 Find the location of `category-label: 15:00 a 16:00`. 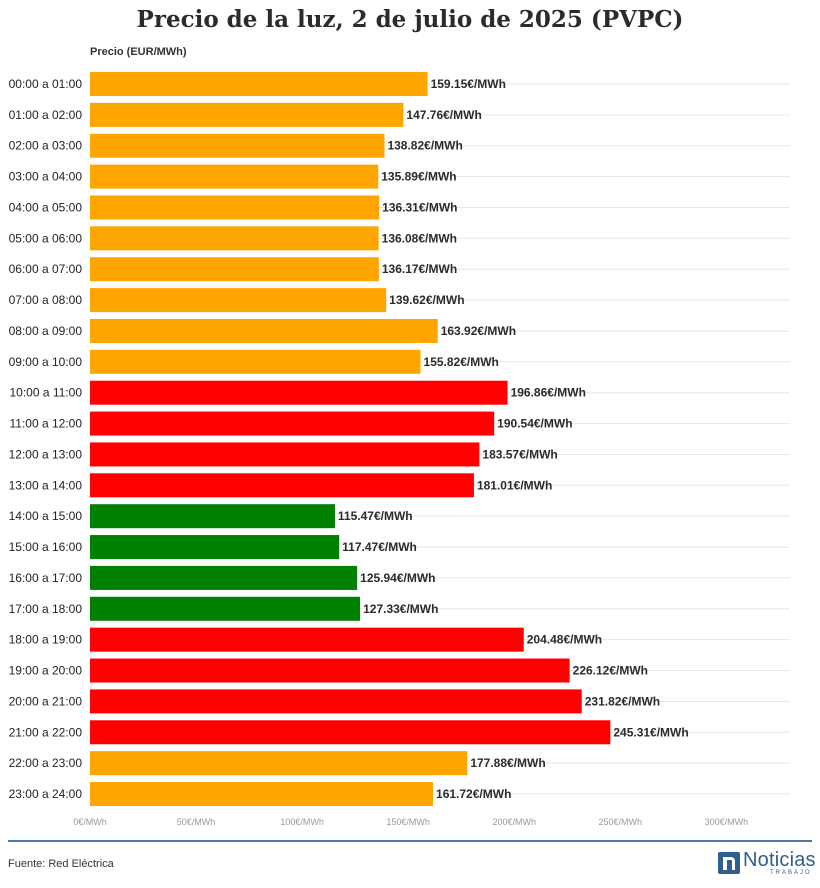

category-label: 15:00 a 16:00 is located at coordinates (46, 547).